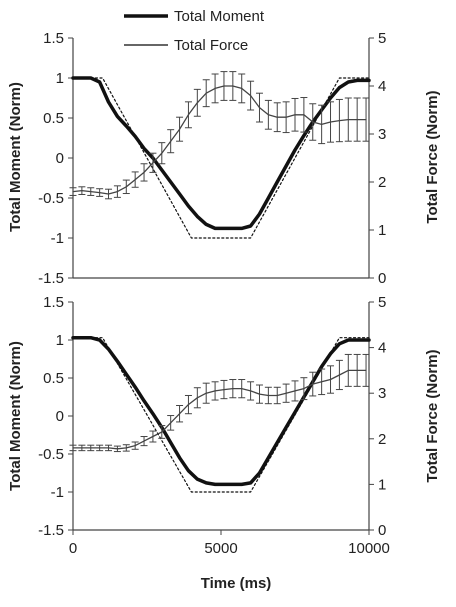 This screenshot has width=456, height=607. I want to click on bottom-x-tick-label: 0, so click(73, 548).